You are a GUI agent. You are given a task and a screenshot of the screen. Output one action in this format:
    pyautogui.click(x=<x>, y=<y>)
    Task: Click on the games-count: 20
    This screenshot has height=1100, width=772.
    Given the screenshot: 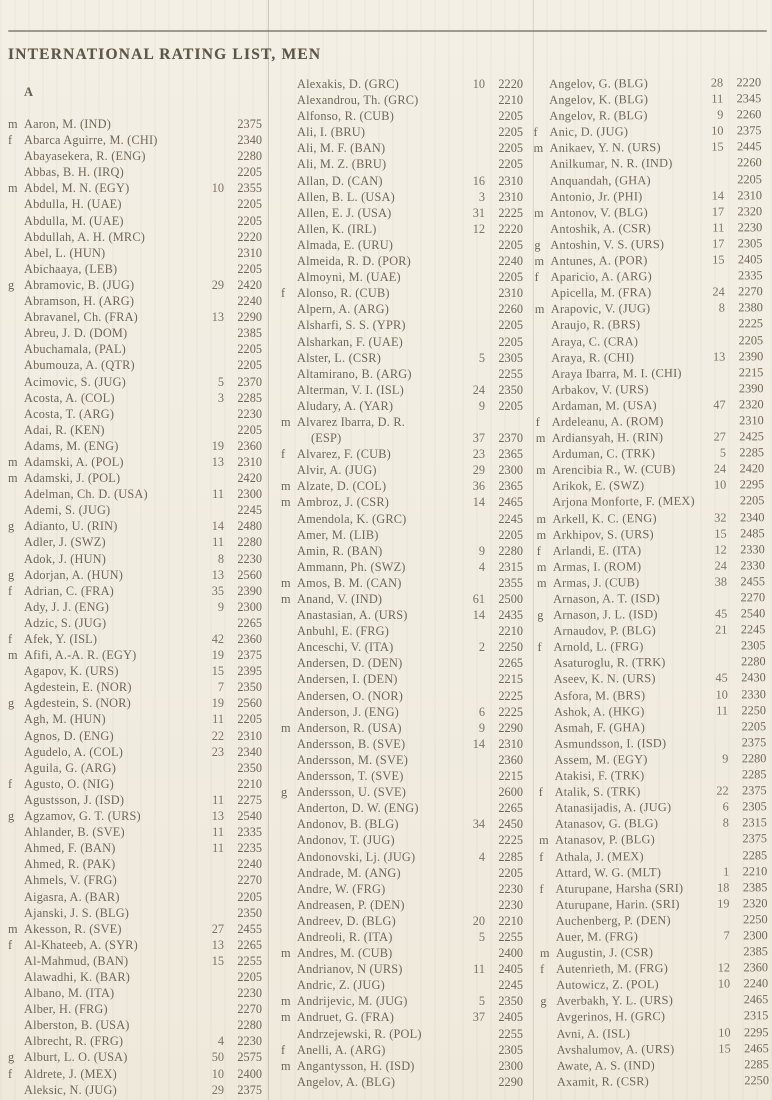 What is the action you would take?
    pyautogui.click(x=478, y=920)
    